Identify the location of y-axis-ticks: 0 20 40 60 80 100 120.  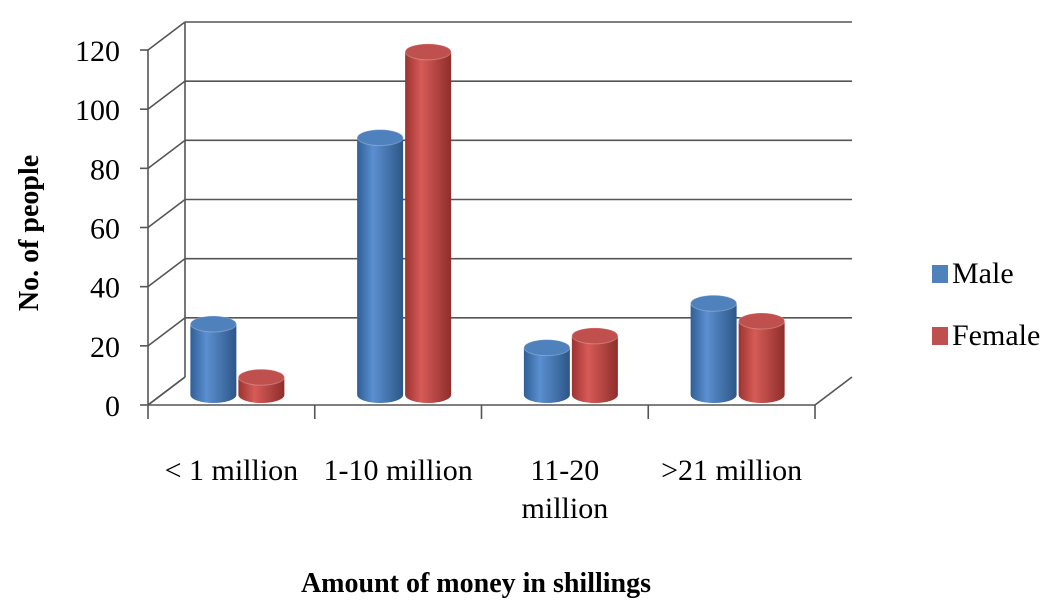
(111, 229).